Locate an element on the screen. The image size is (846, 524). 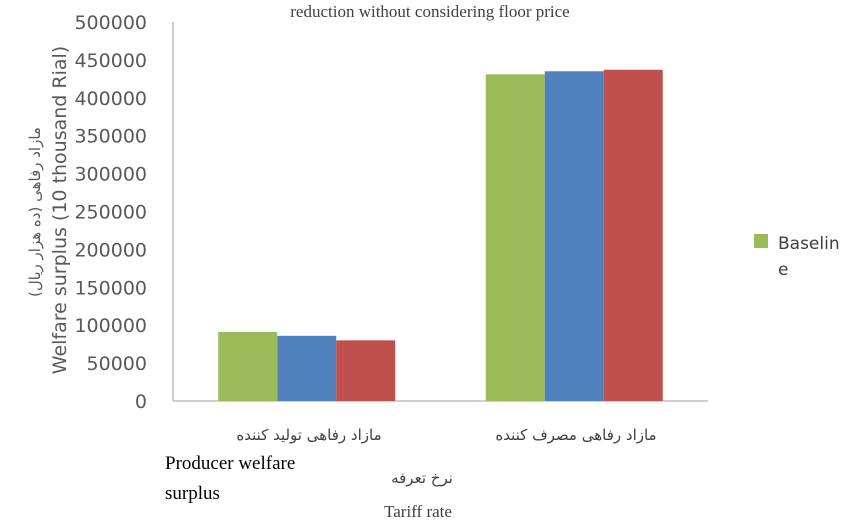
y-tick-label: 200000 is located at coordinates (110, 250).